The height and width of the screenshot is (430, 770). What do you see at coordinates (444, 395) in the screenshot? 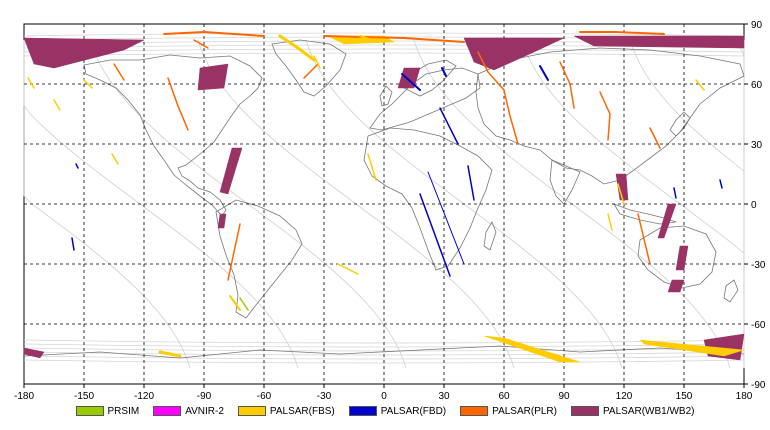
I see `lon-tick-label: 30` at bounding box center [444, 395].